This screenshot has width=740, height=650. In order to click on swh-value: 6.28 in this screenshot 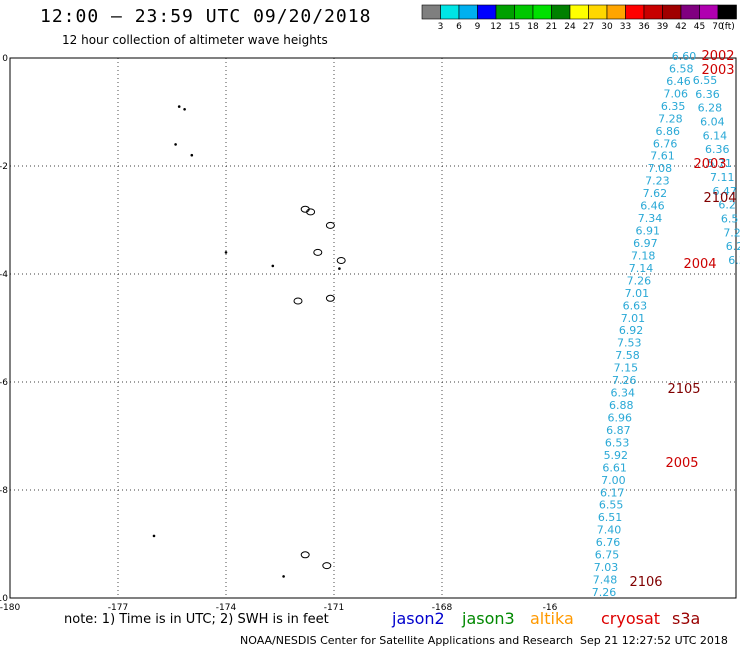, I will do `click(710, 108)`.